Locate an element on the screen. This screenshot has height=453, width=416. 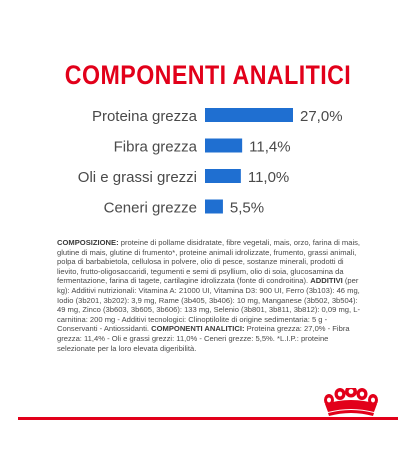
category-label: Ceneri grezze is located at coordinates (150, 208).